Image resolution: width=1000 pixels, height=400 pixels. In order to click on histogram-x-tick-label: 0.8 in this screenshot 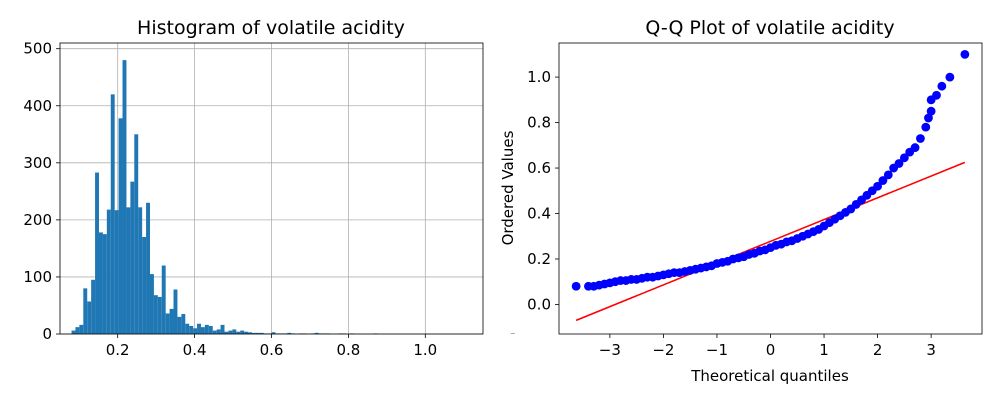, I will do `click(348, 350)`.